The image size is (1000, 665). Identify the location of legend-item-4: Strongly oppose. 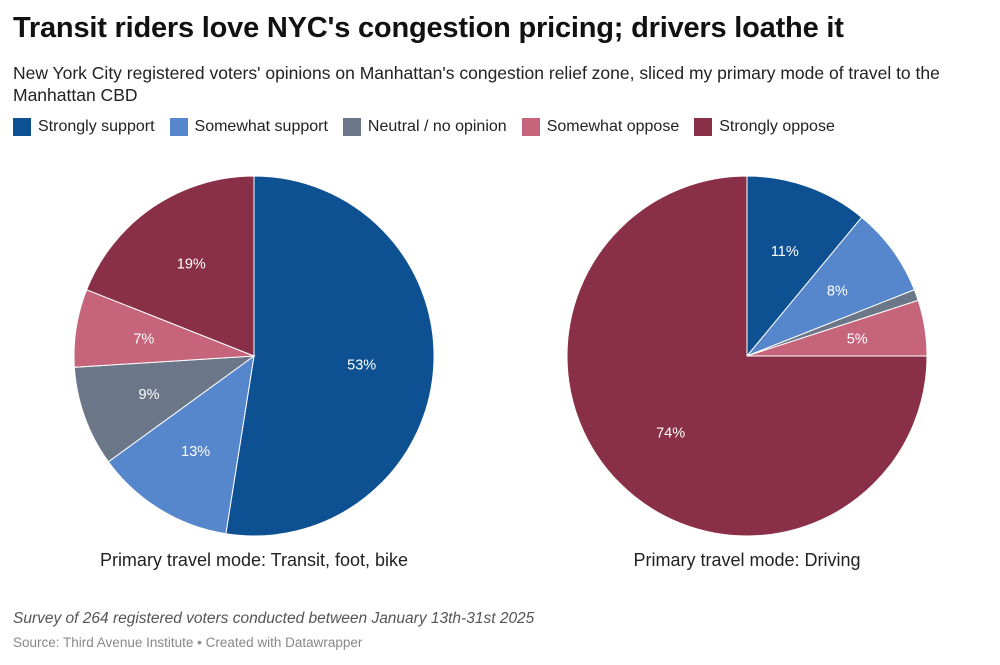
(764, 127).